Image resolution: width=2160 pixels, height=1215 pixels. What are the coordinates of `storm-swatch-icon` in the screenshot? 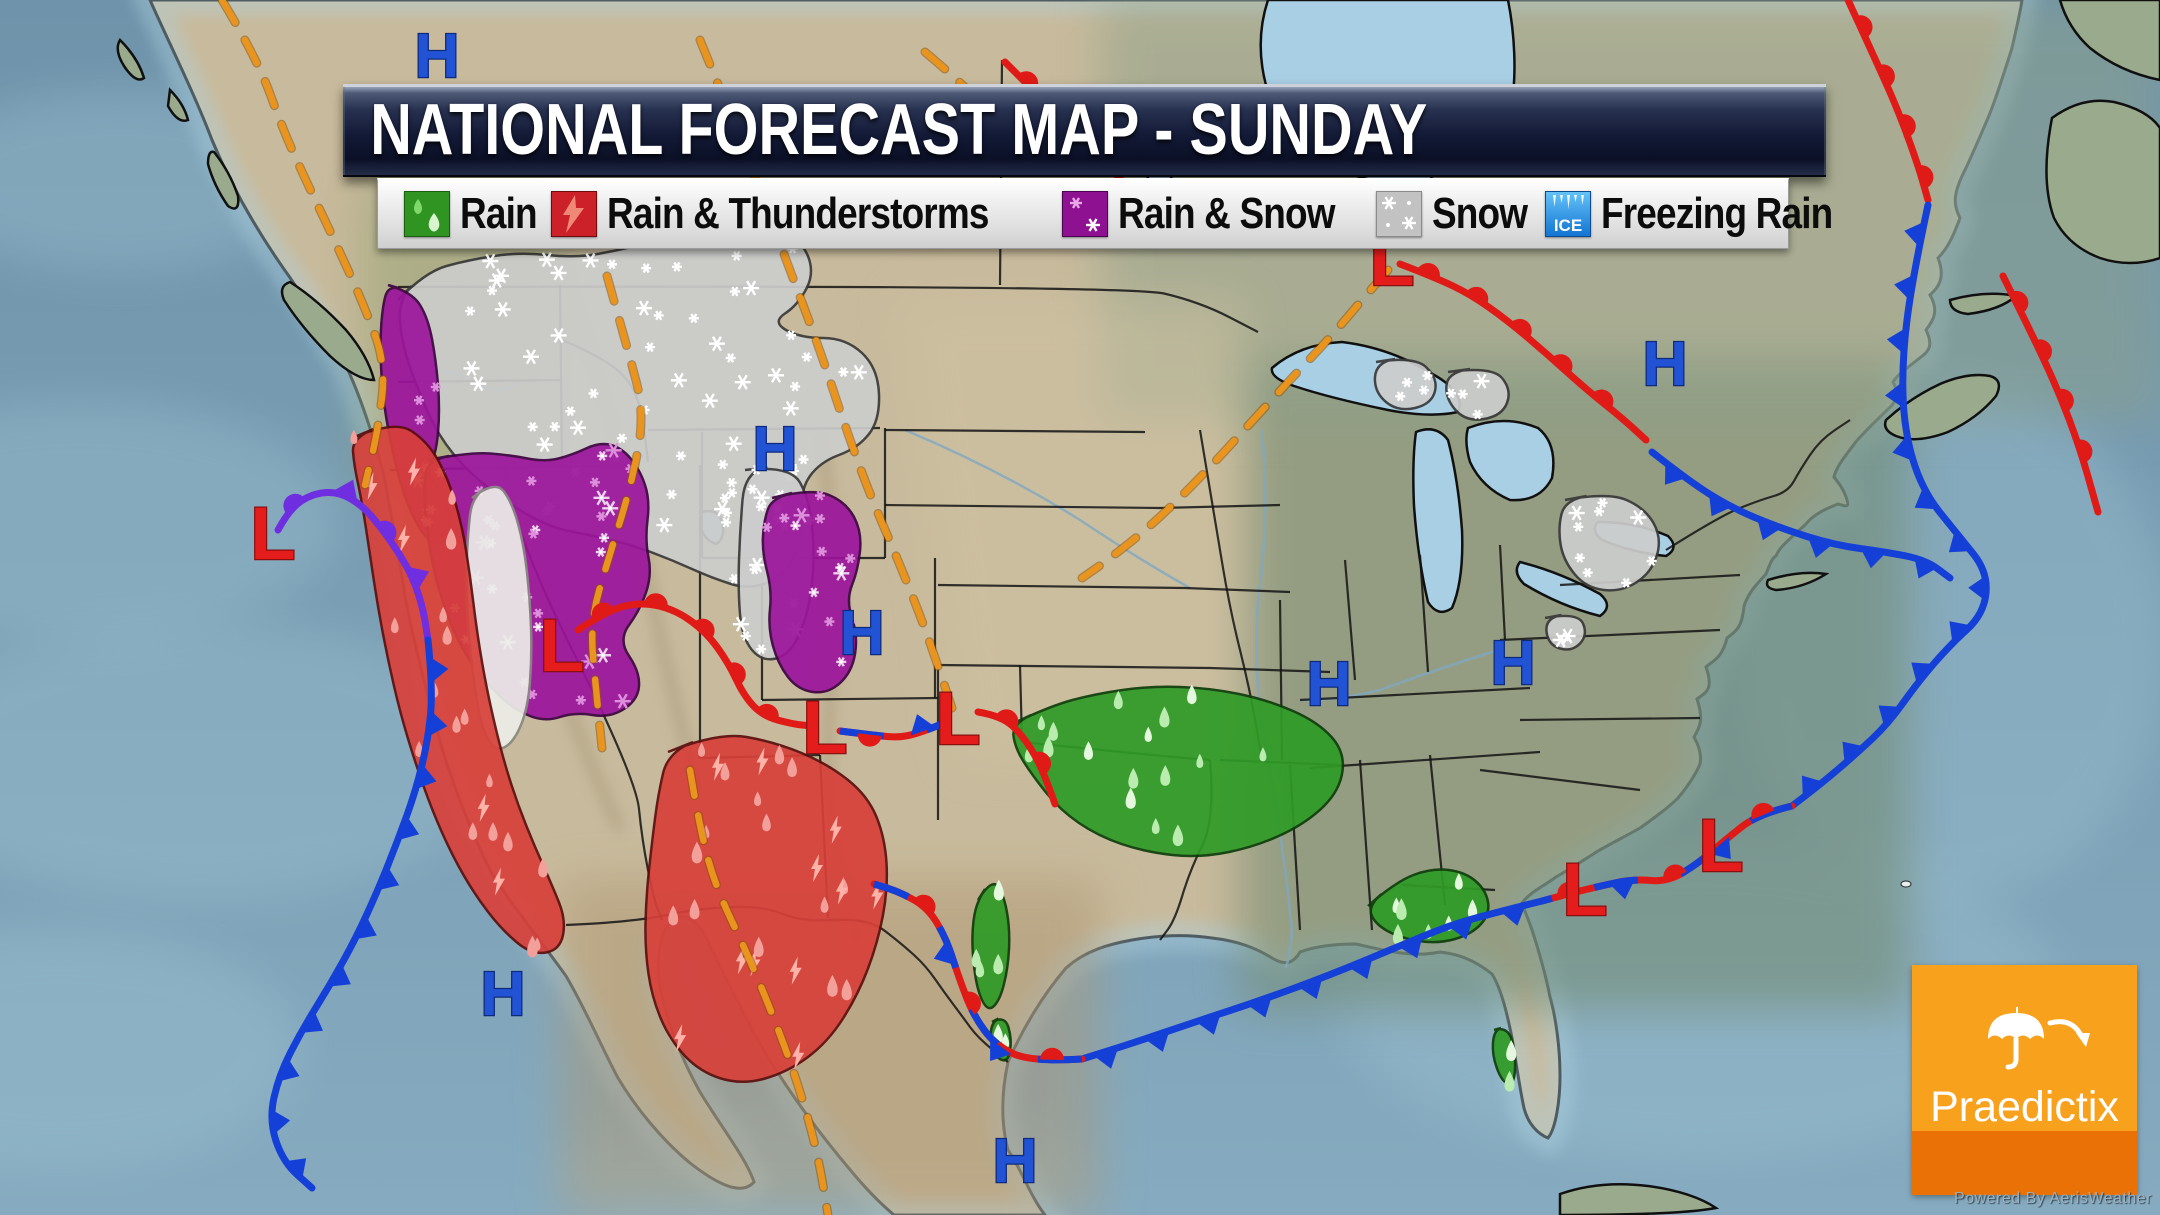 It's located at (574, 214).